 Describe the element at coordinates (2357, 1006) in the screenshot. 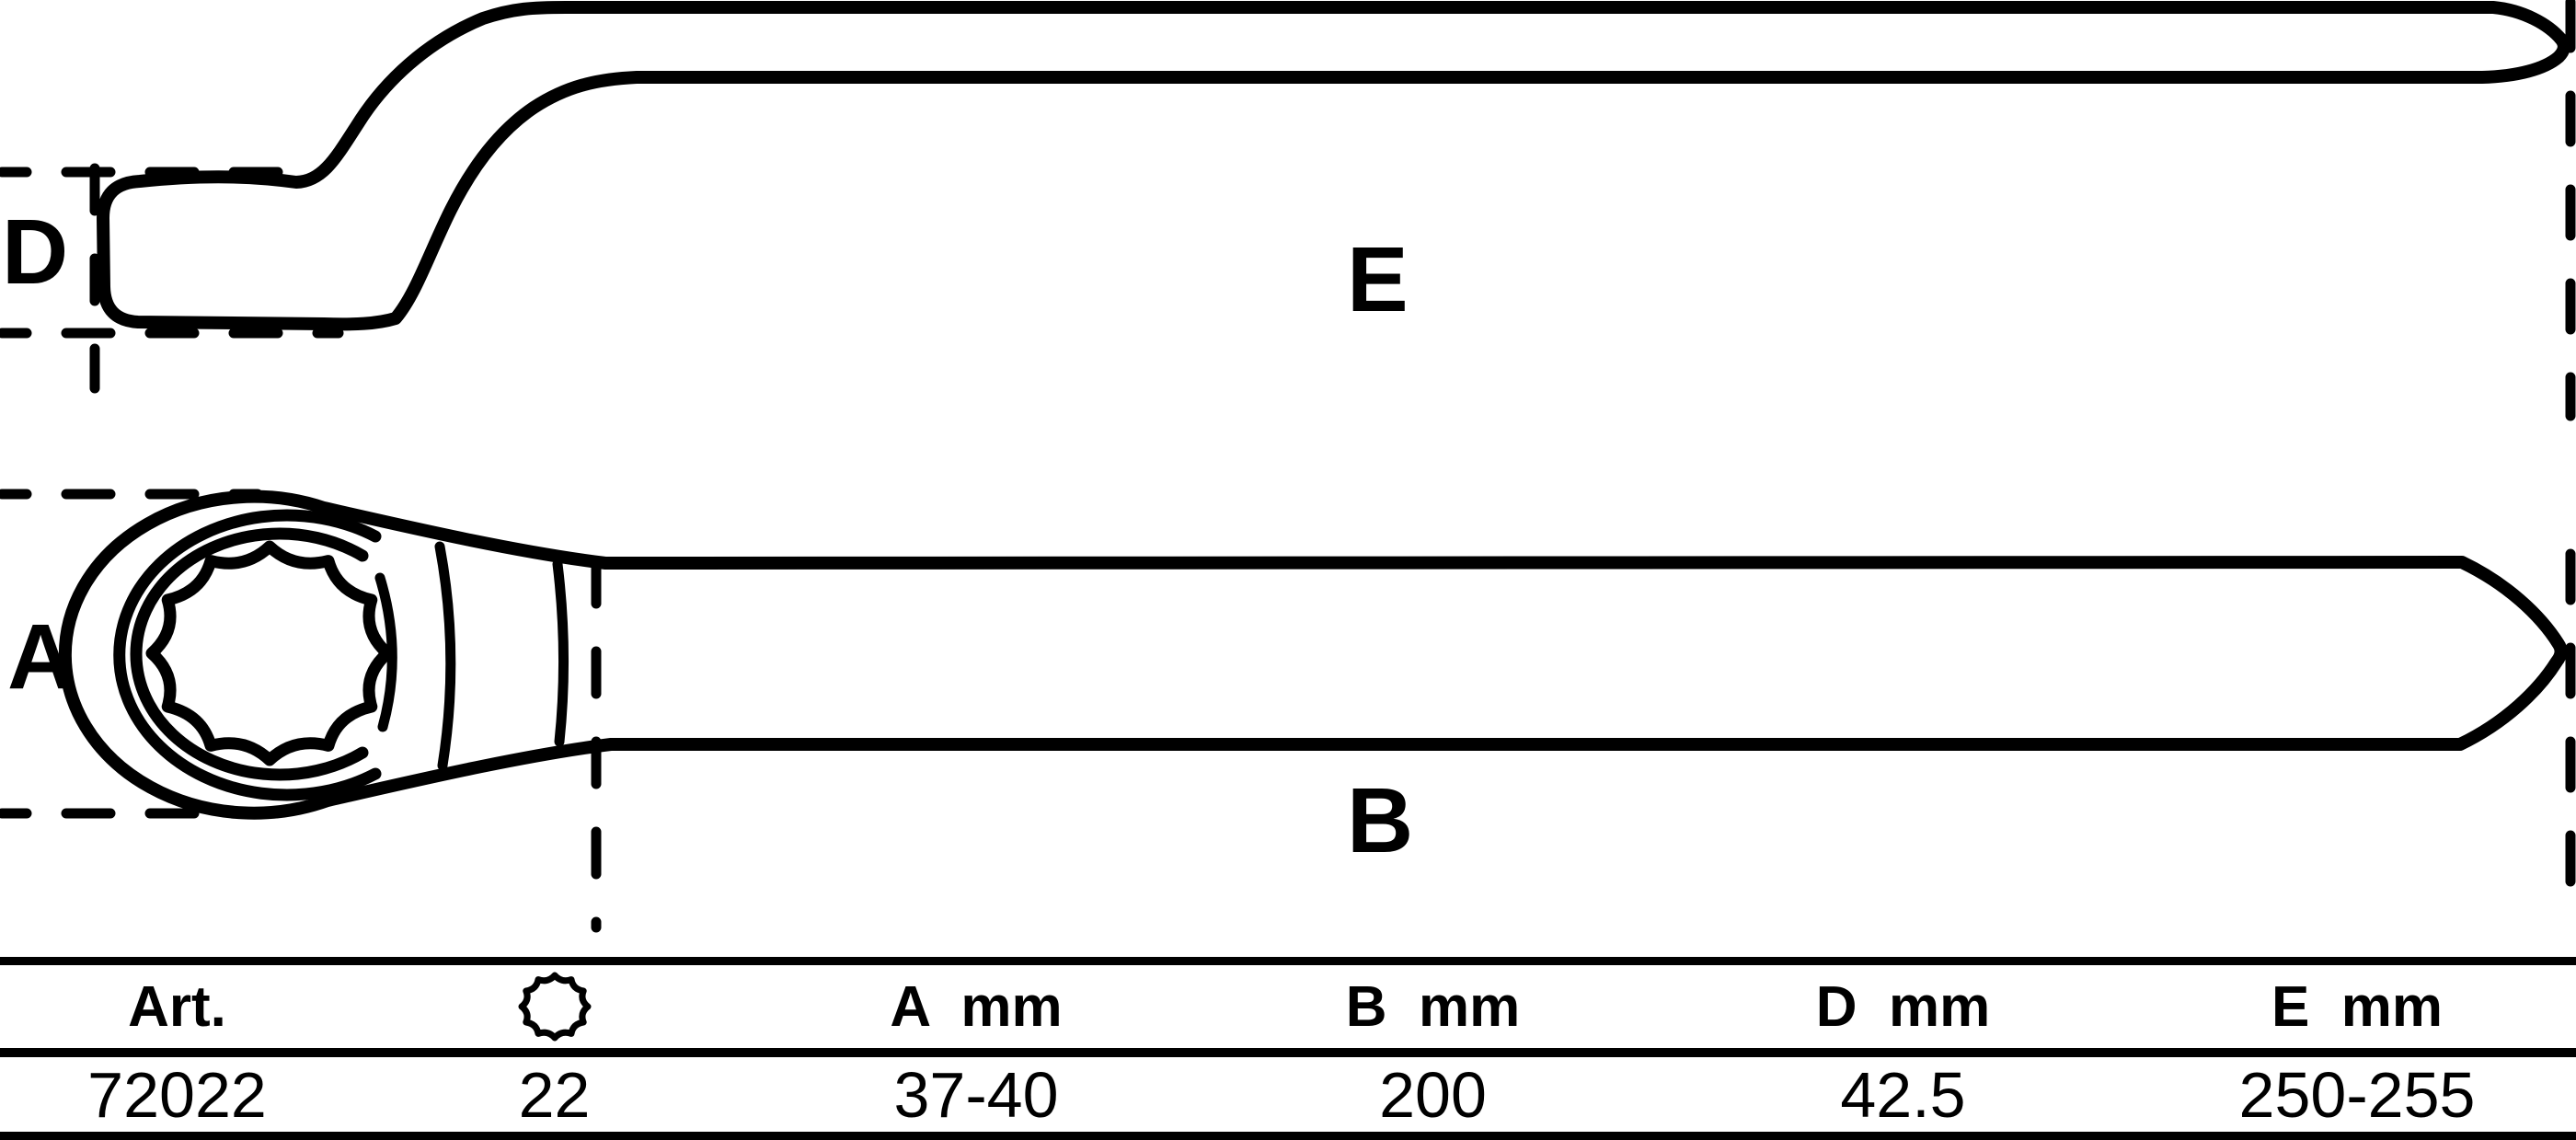

I see `header-e-mm: E mm` at that location.